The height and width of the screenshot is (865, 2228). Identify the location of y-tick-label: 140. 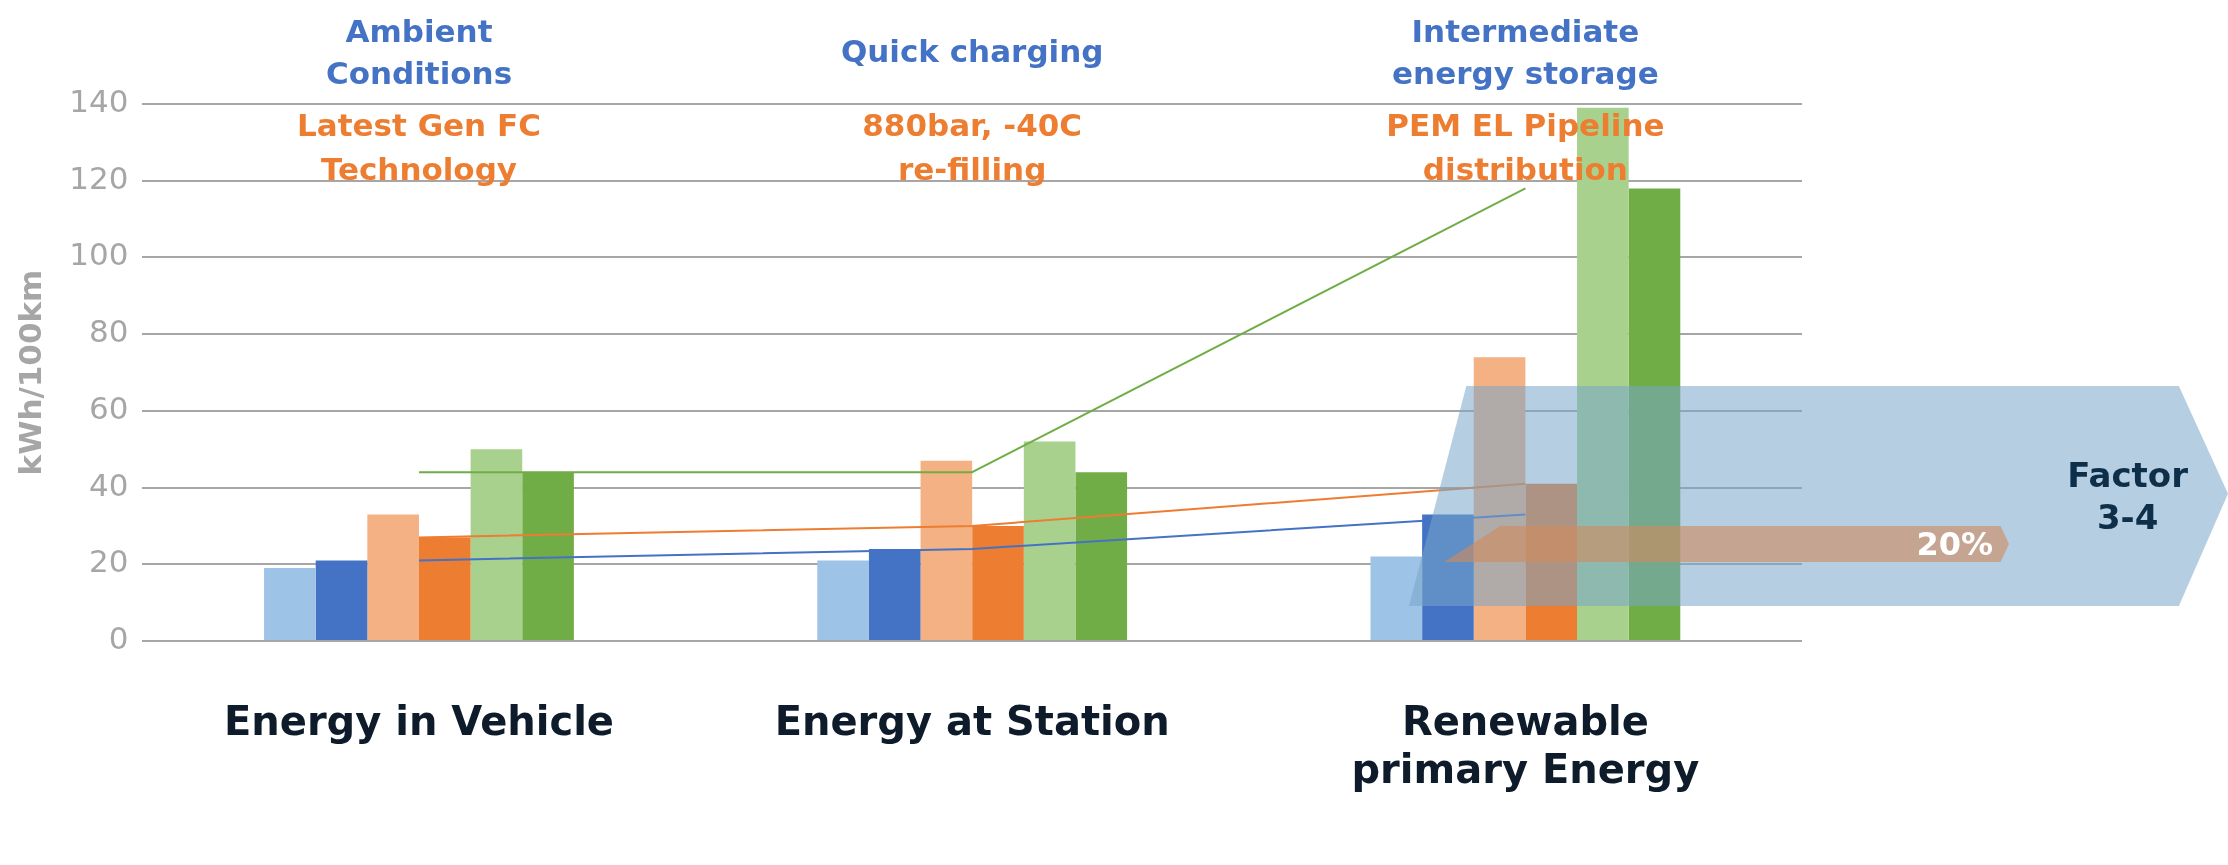
(99, 101).